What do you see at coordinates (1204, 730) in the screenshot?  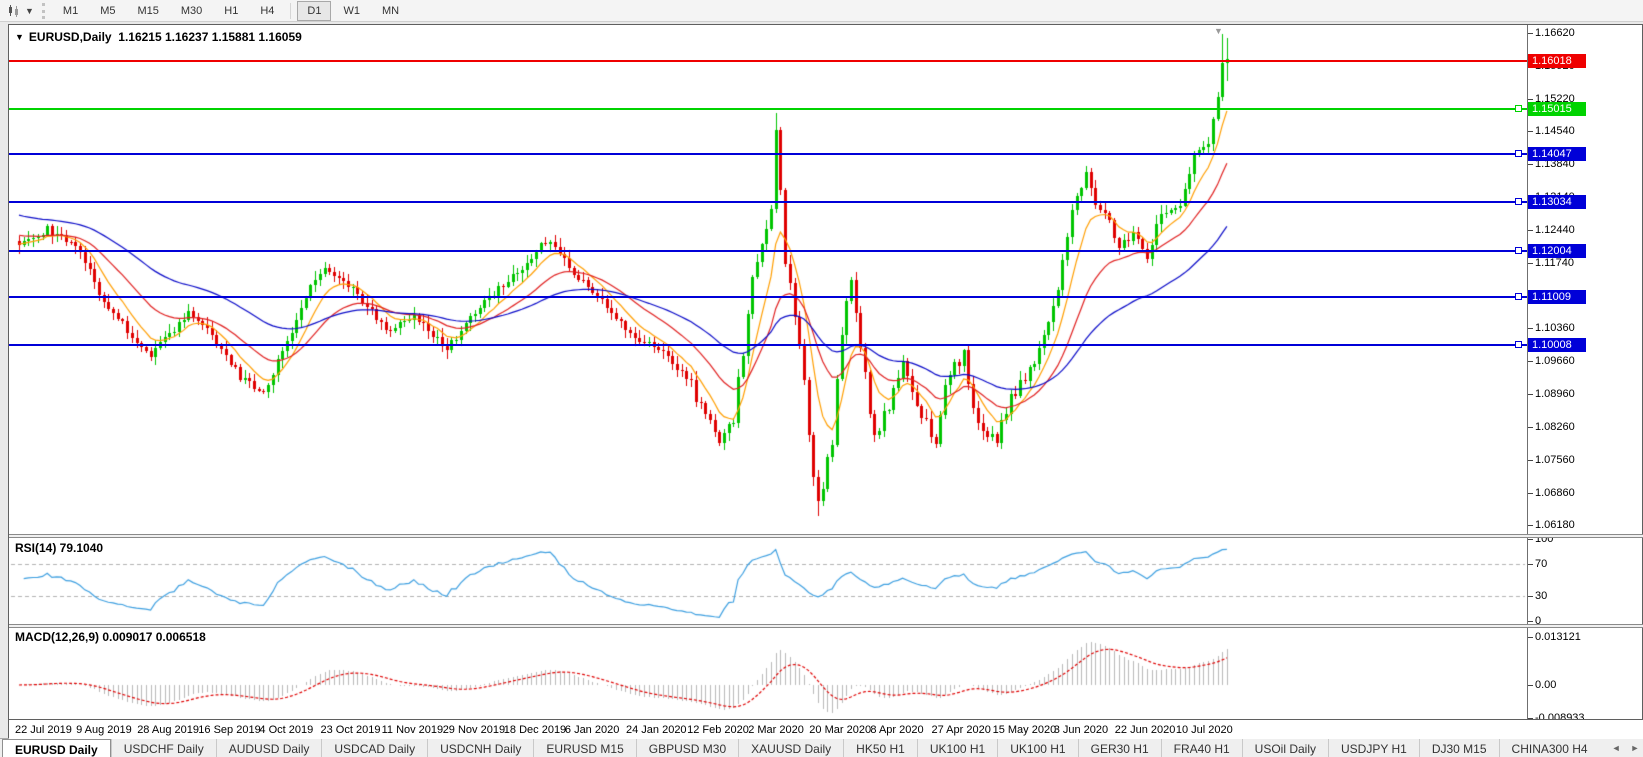 I see `date-label: 10 Jul 2020` at bounding box center [1204, 730].